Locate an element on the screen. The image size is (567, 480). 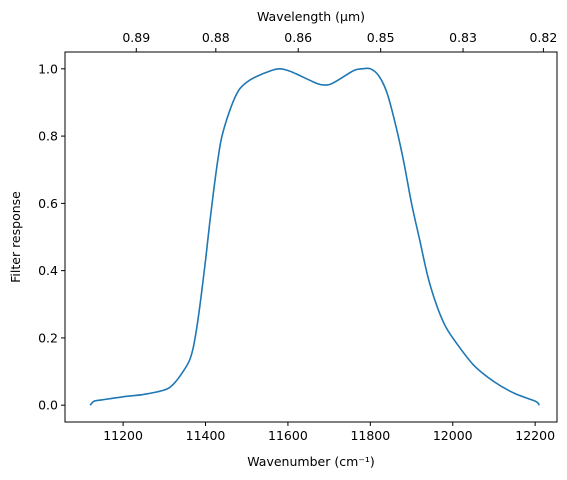
x-tick-label: 11800 is located at coordinates (370, 435).